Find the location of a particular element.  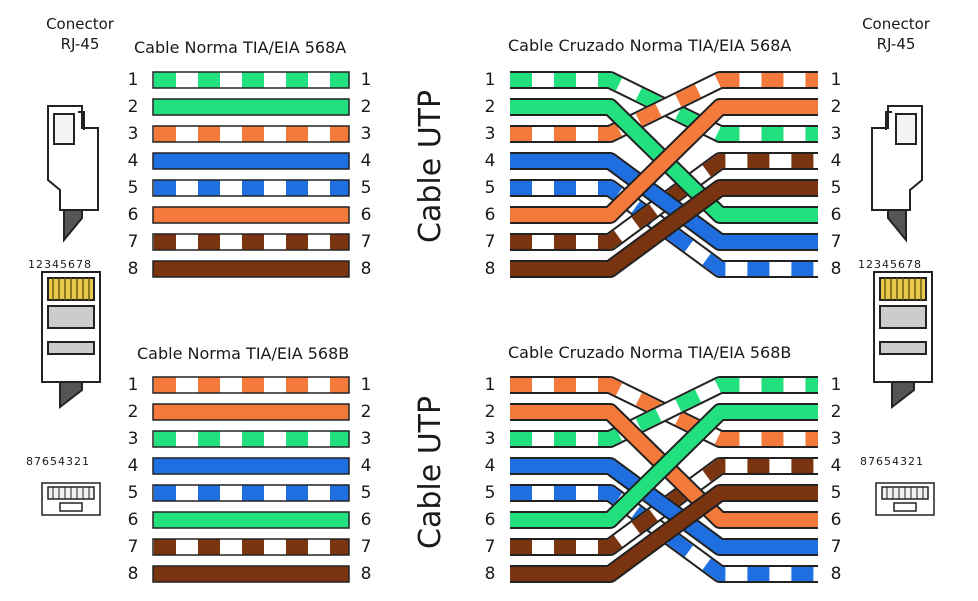

pin-numbers-back-right: 87654321 is located at coordinates (892, 461).